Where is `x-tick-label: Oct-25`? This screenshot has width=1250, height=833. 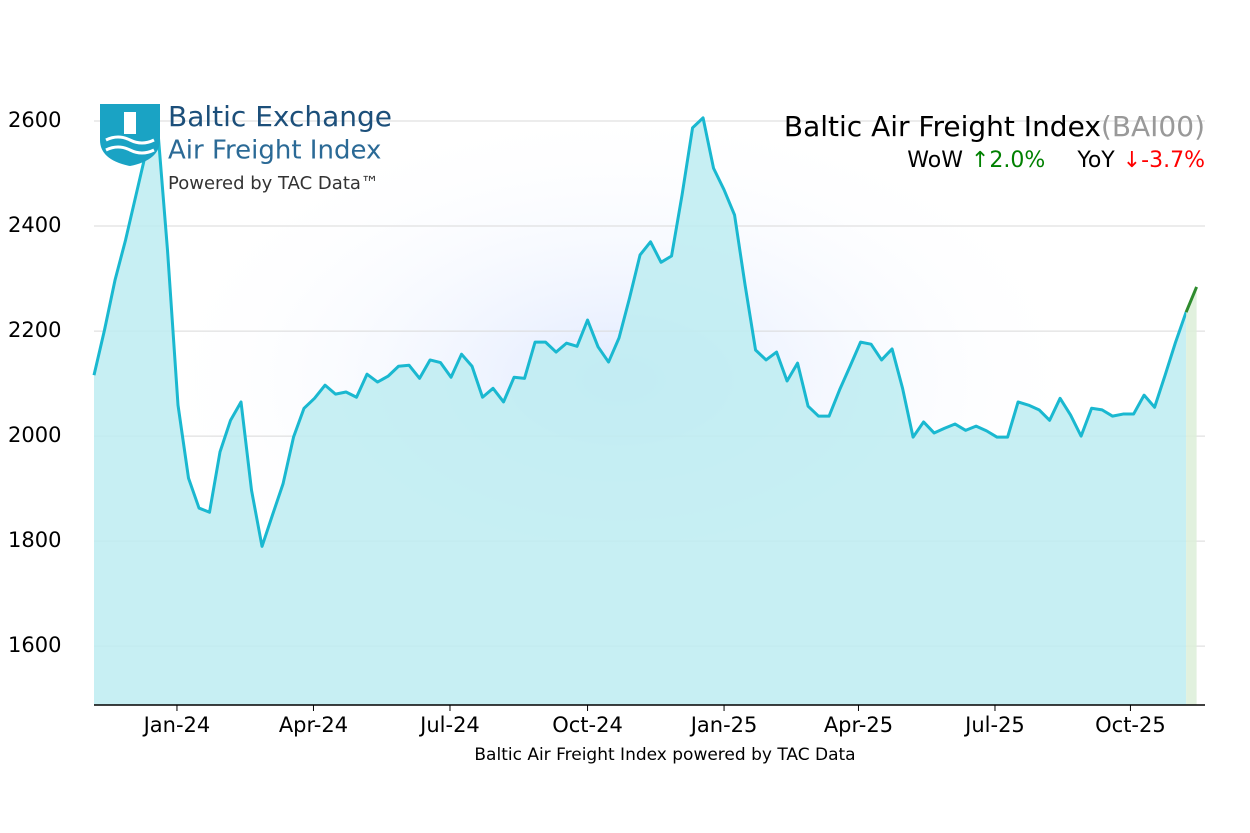 x-tick-label: Oct-25 is located at coordinates (1130, 725).